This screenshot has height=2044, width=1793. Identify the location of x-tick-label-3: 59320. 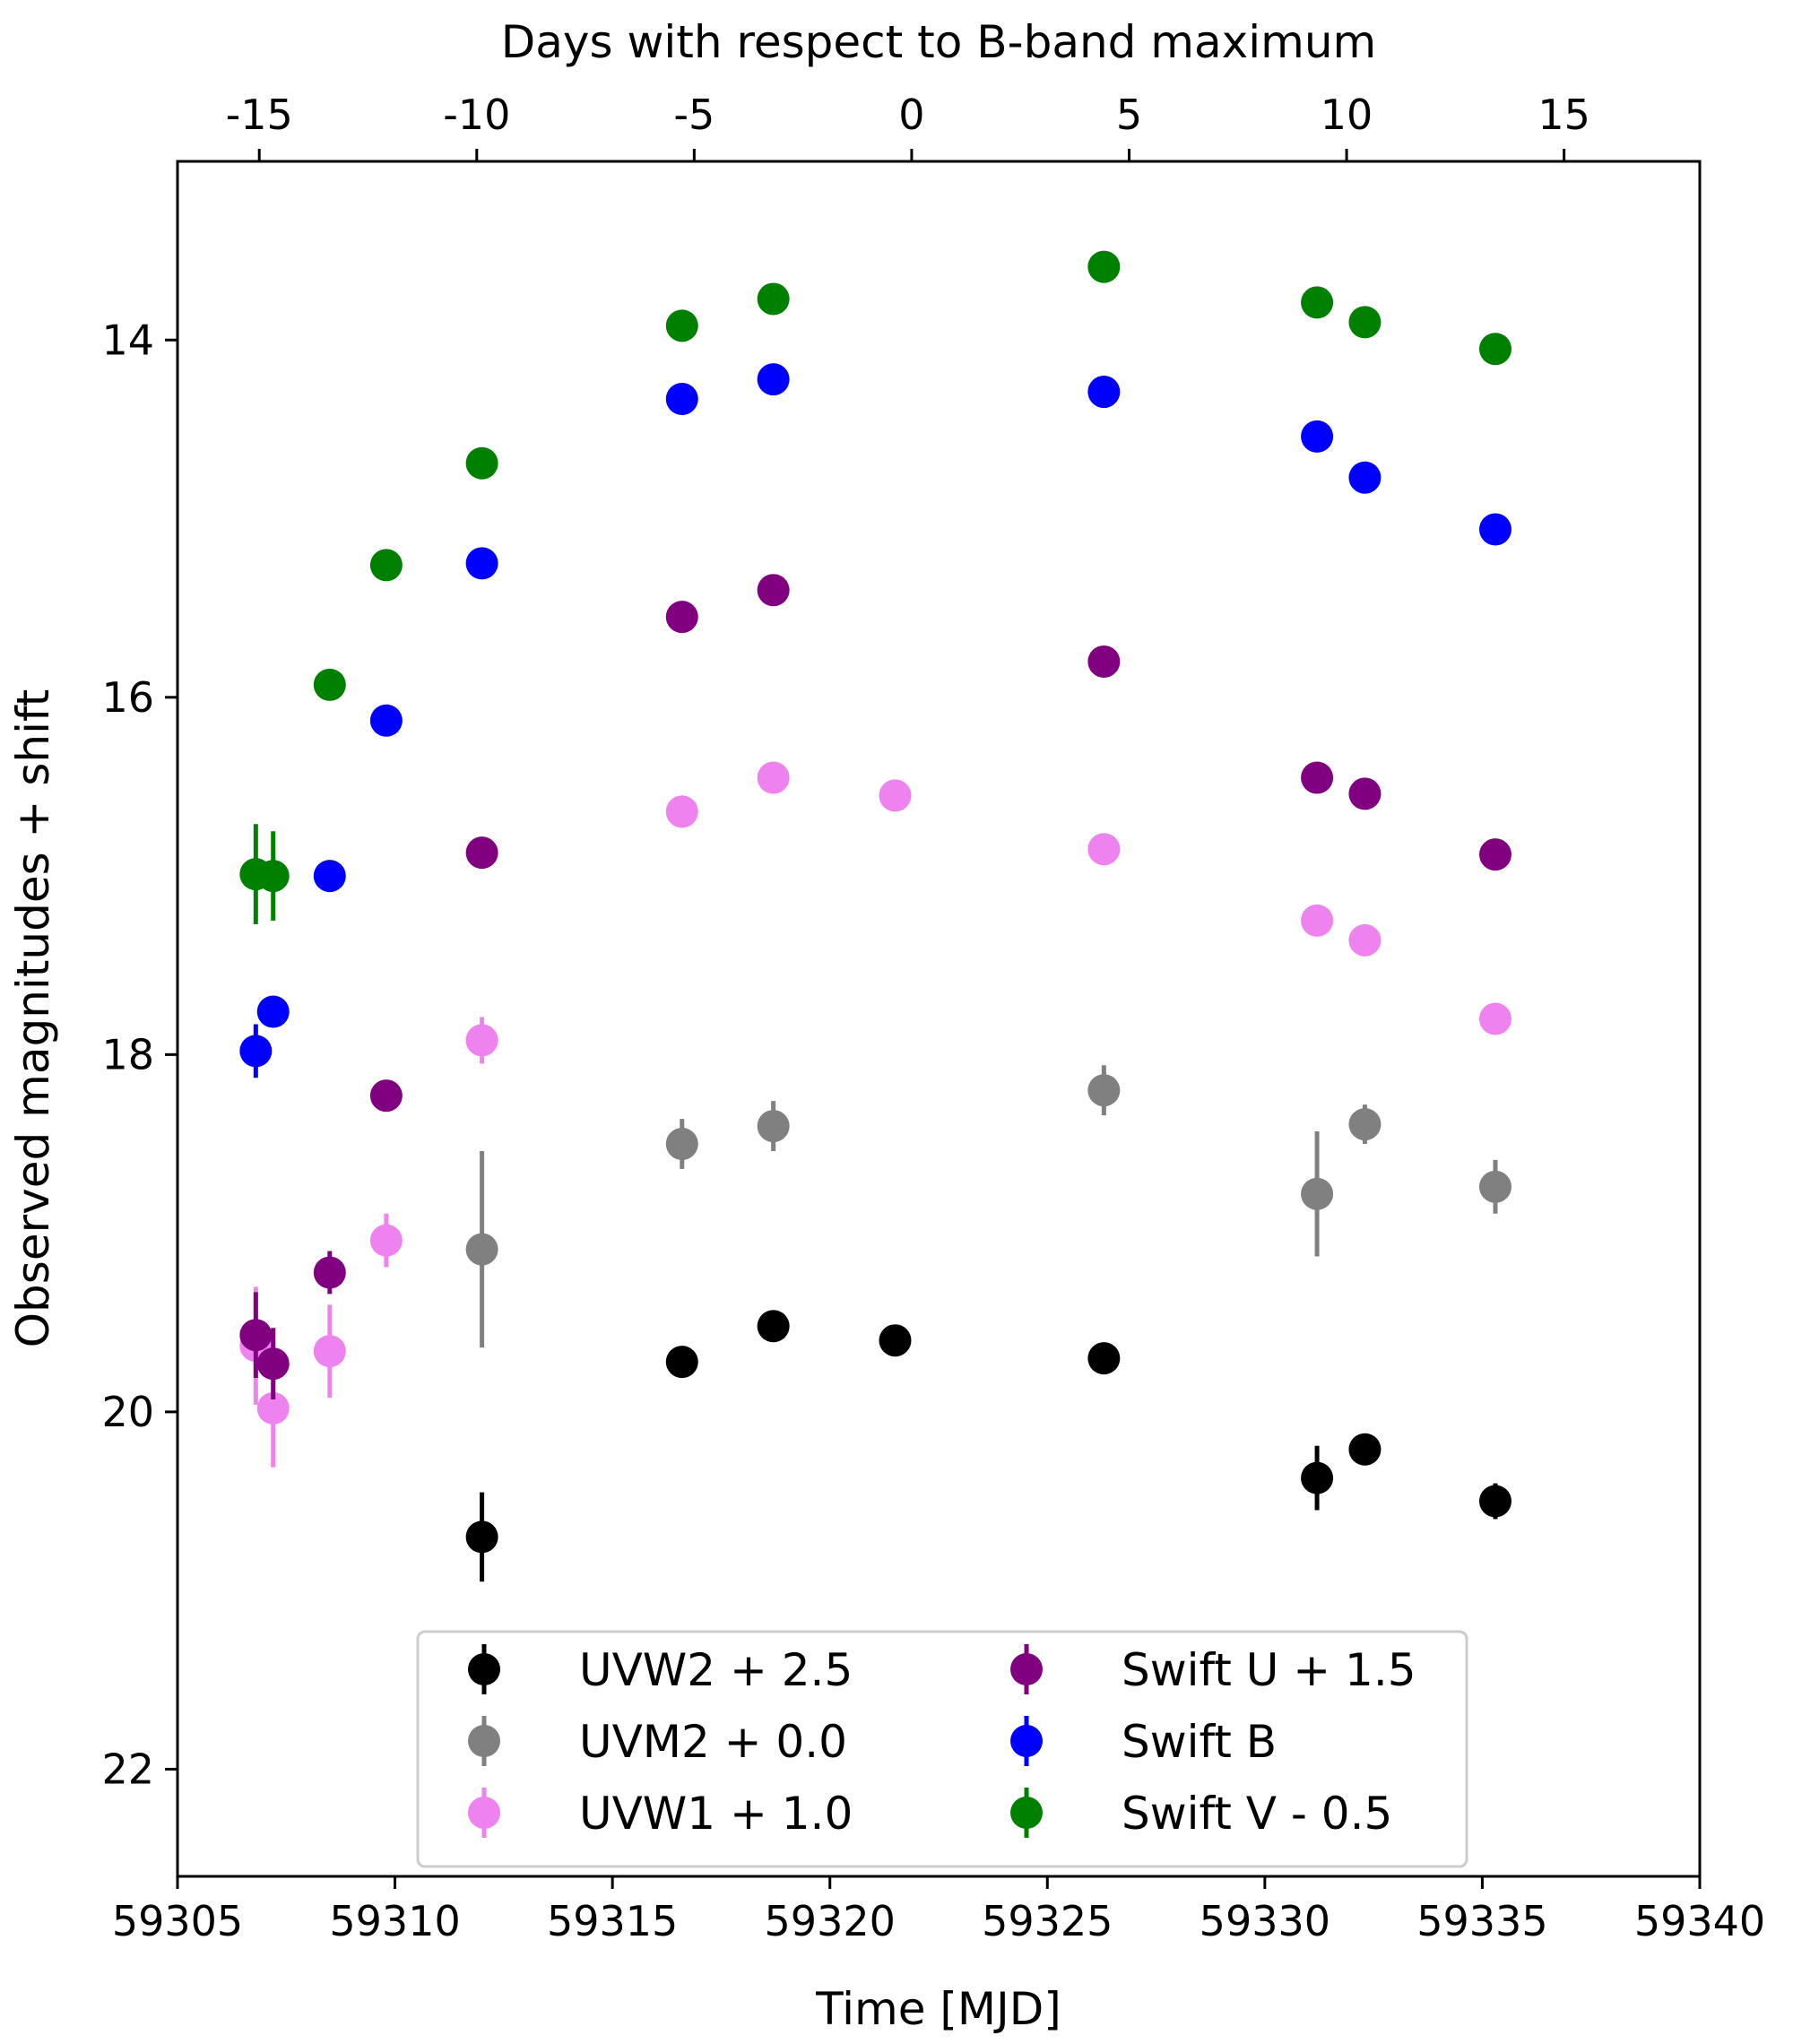
(830, 1921).